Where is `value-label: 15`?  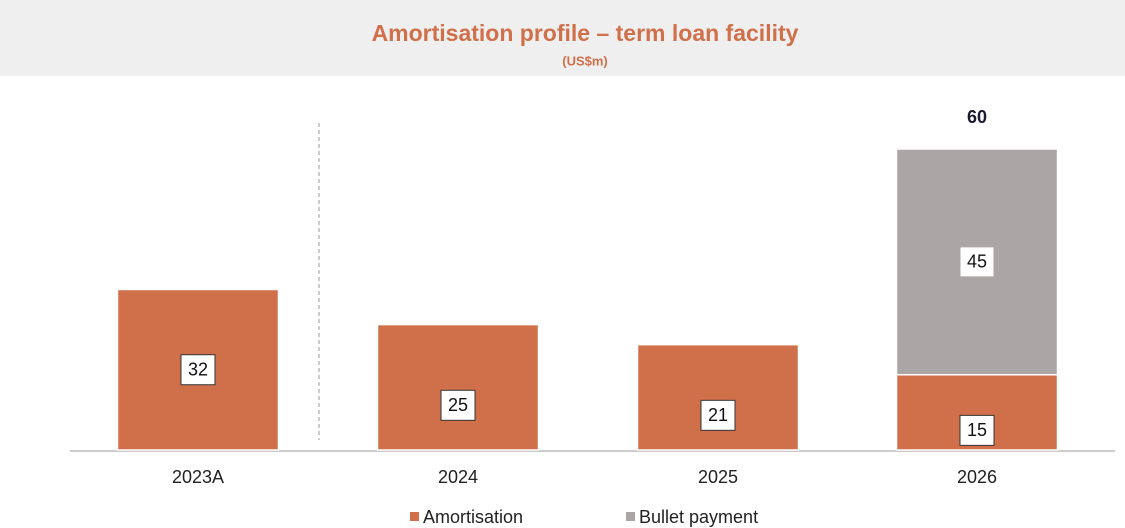
value-label: 15 is located at coordinates (977, 430).